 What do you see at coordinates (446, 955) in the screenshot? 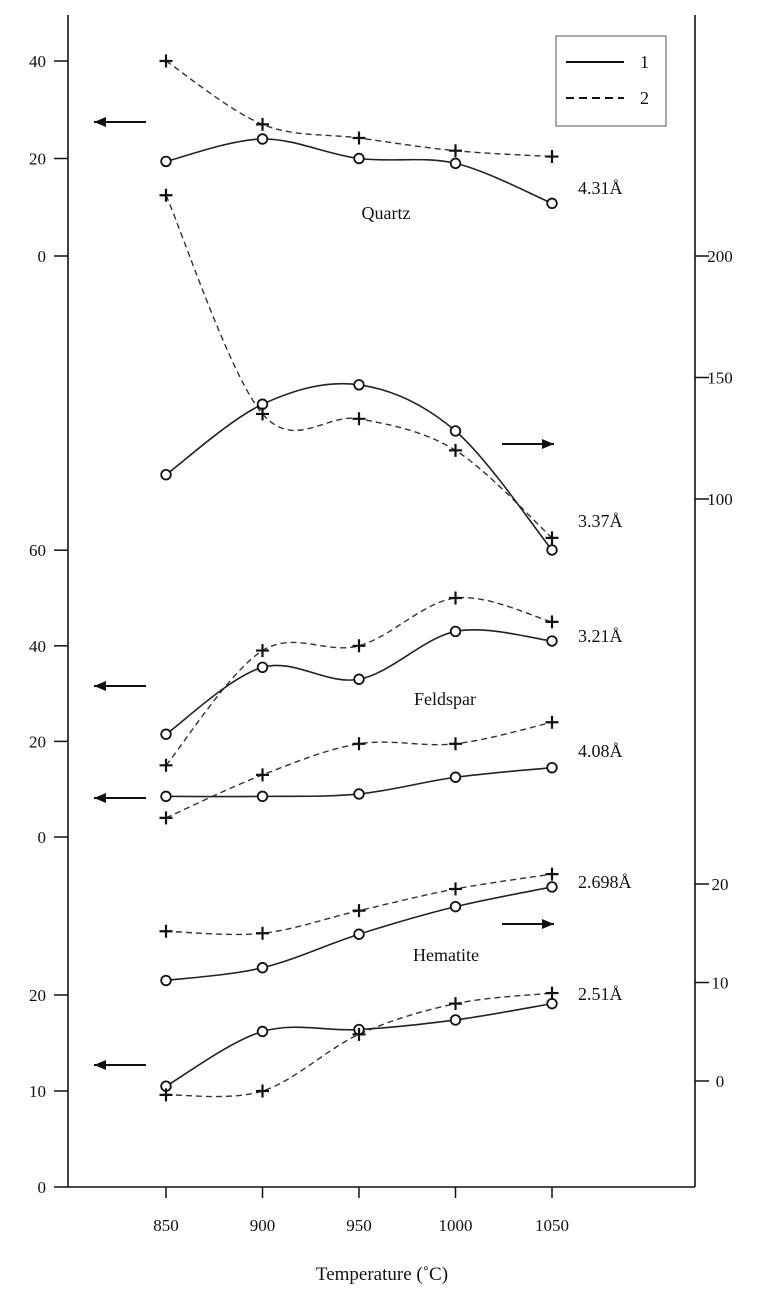
I see `mineral-label-hematite: Hematite` at bounding box center [446, 955].